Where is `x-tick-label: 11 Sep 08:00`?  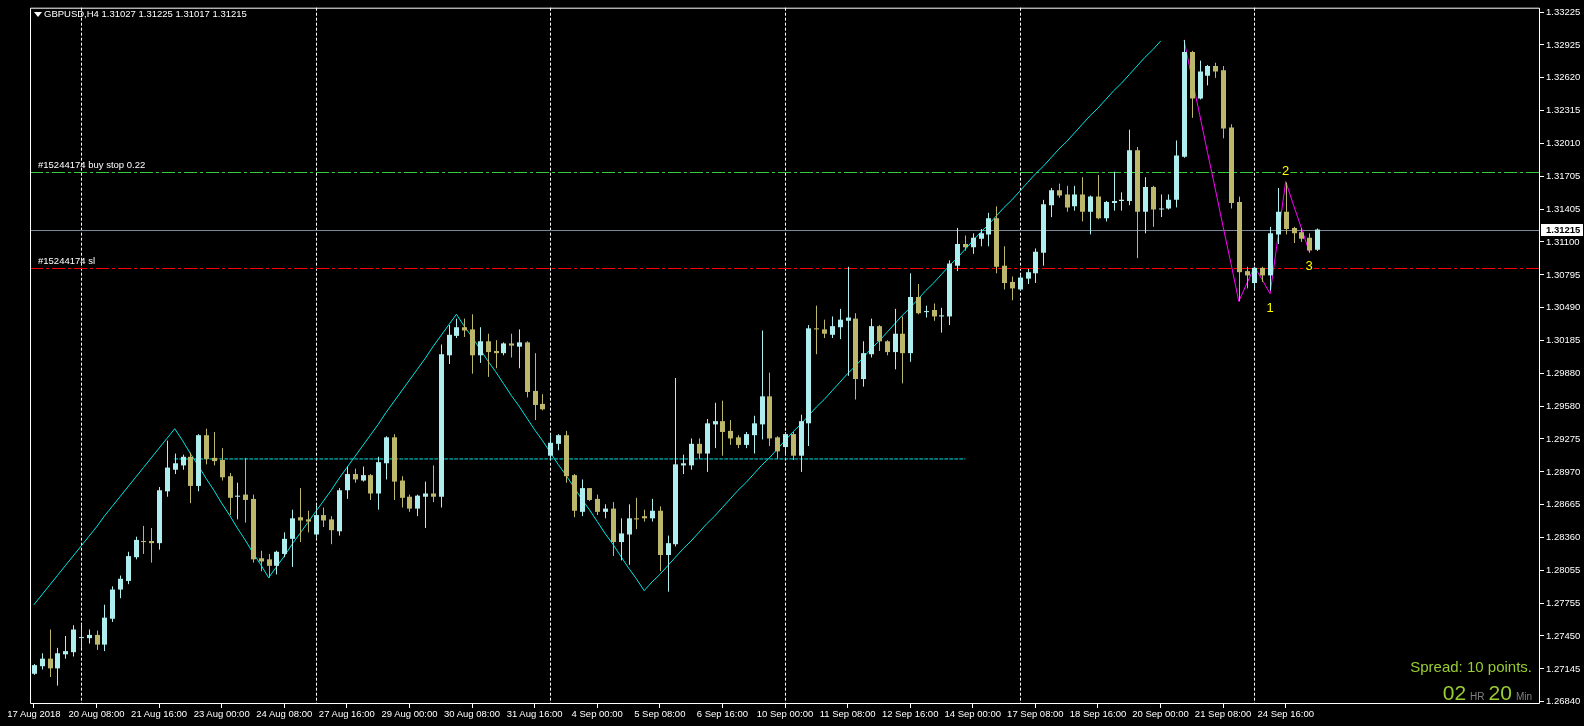
x-tick-label: 11 Sep 08:00 is located at coordinates (847, 714).